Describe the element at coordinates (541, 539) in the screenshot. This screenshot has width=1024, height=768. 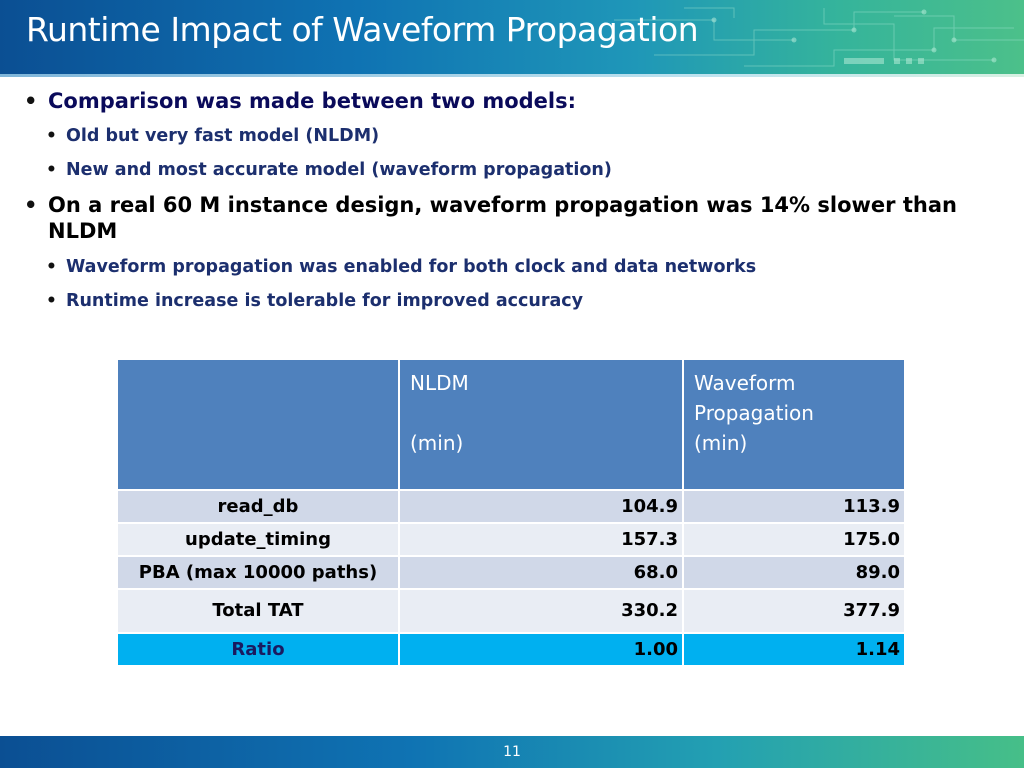
I see `nldm-value: 157.3` at that location.